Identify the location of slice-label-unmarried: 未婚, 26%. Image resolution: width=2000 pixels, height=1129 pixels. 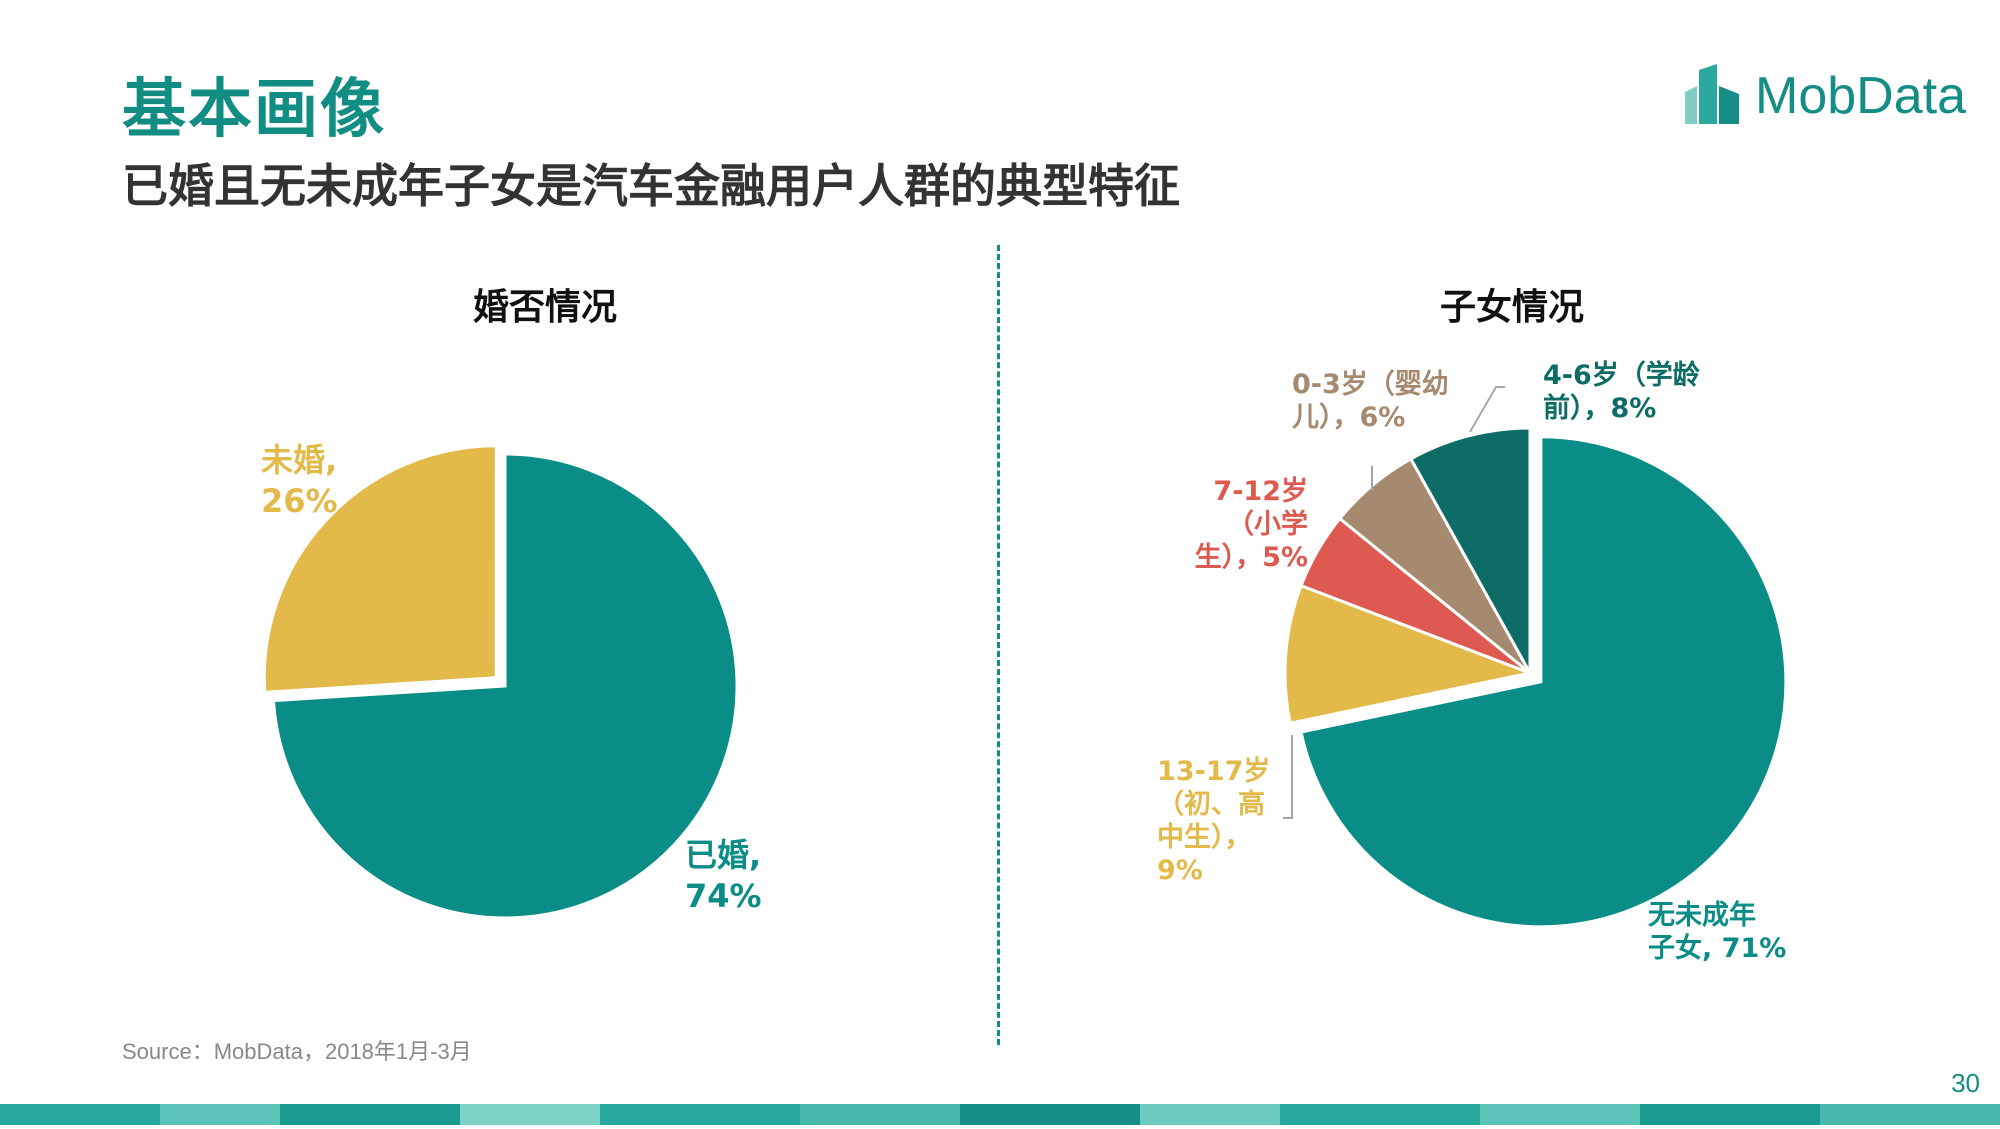
(299, 480).